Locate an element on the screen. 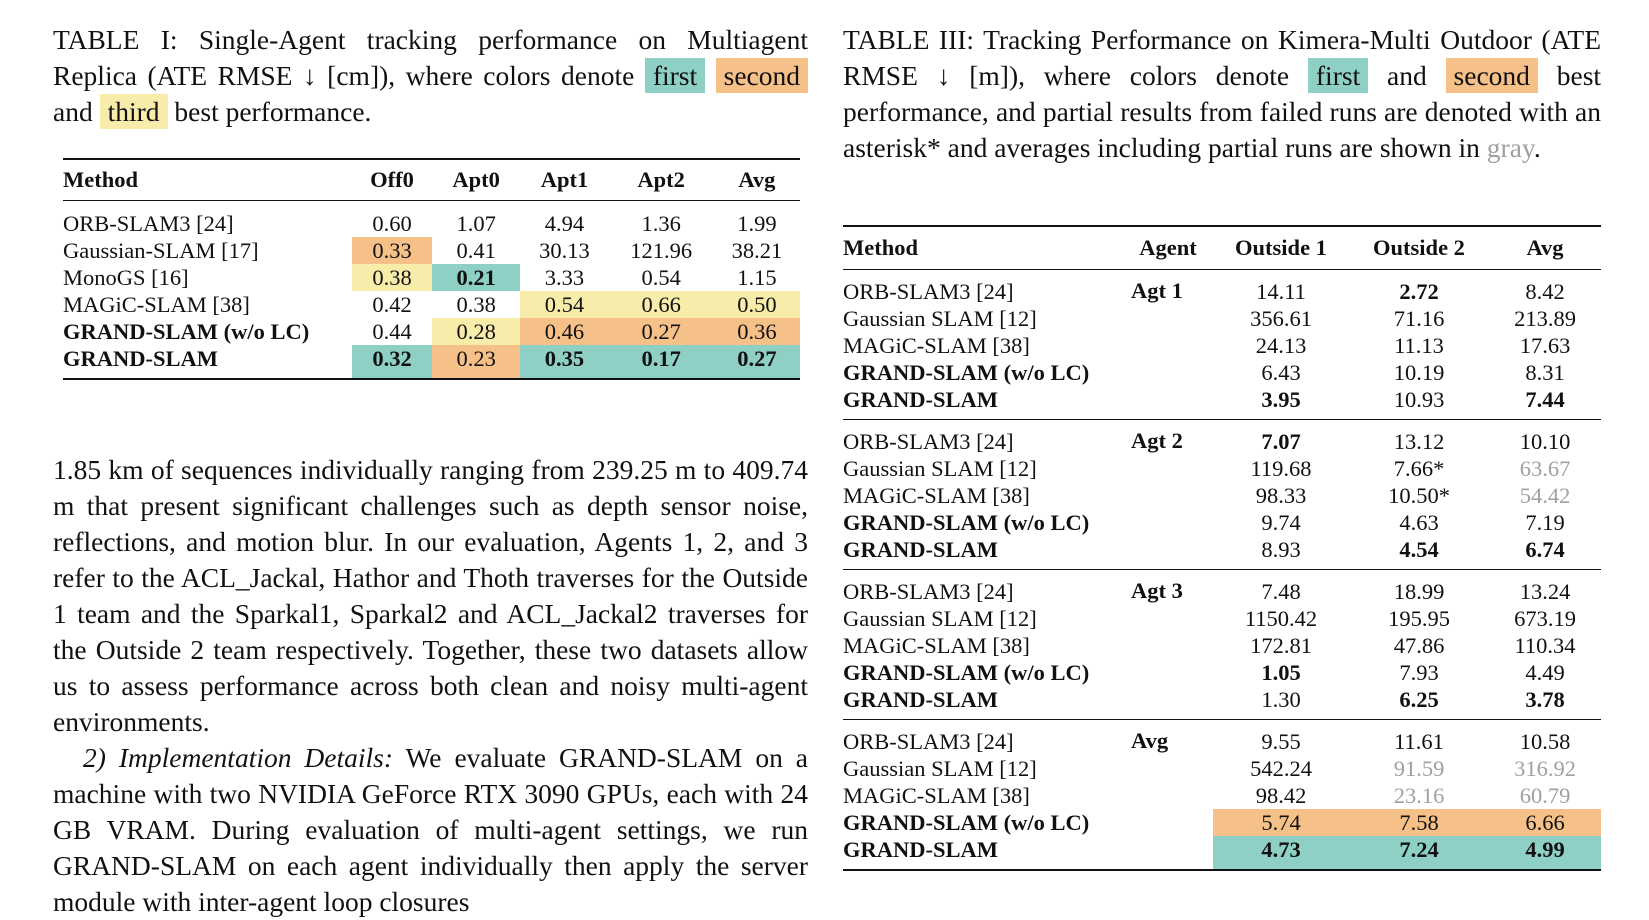 Image resolution: width=1649 pixels, height=920 pixels. value-cell: 1.15 is located at coordinates (757, 277).